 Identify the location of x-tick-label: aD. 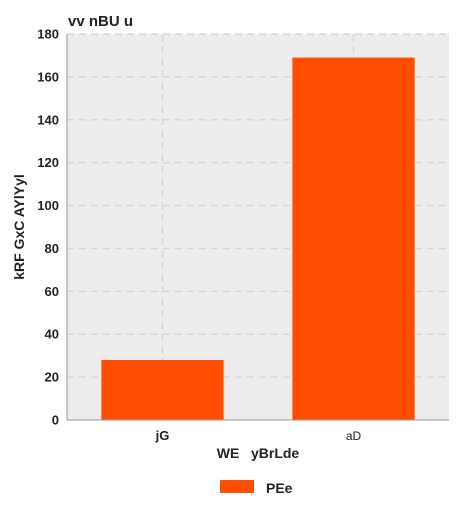
(354, 436).